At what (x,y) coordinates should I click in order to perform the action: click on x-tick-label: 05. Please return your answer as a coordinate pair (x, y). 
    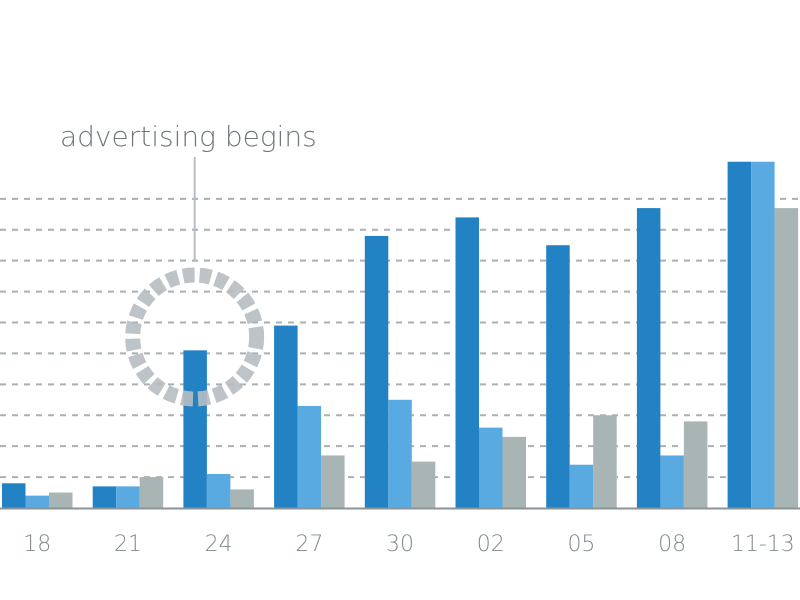
    Looking at the image, I should click on (581, 544).